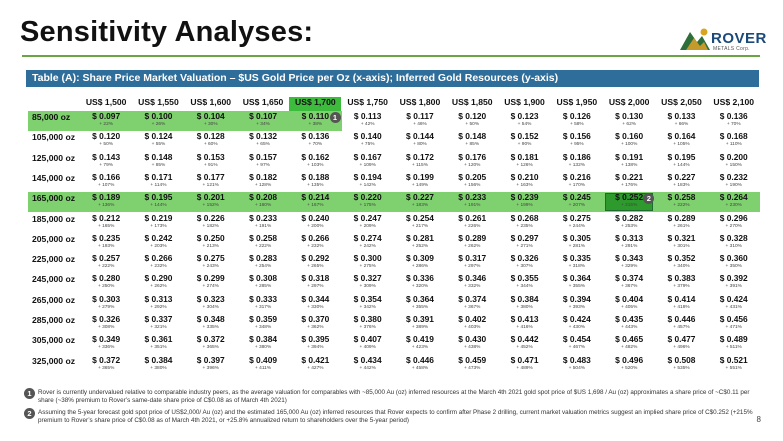  I want to click on table-cell: $ 0.275 + 243%, so click(211, 263).